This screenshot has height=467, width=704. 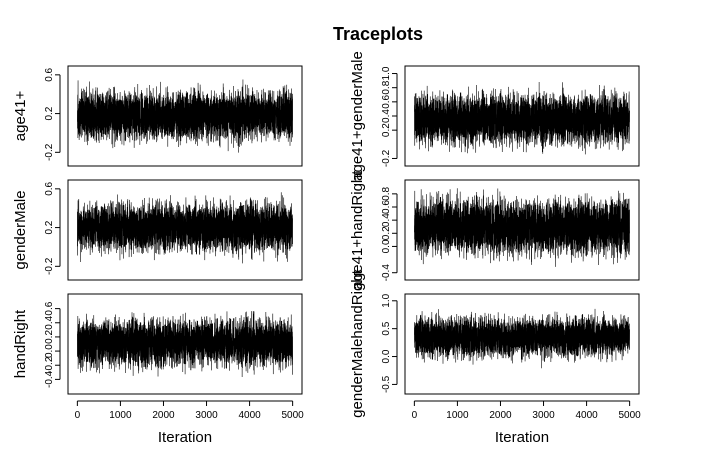 What do you see at coordinates (386, 384) in the screenshot?
I see `y-tick-label: -0.5` at bounding box center [386, 384].